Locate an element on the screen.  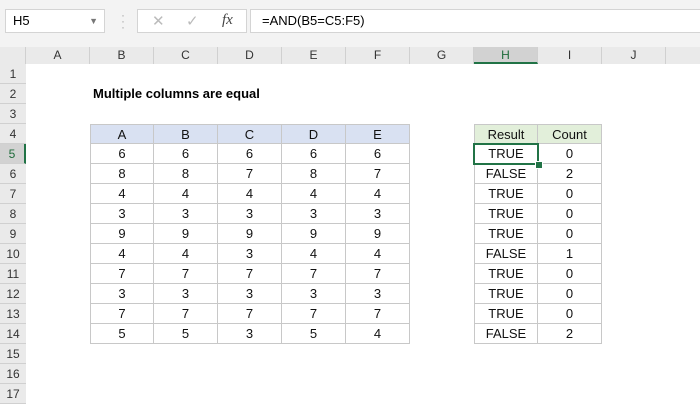
row-header-10: 10 is located at coordinates (13, 254).